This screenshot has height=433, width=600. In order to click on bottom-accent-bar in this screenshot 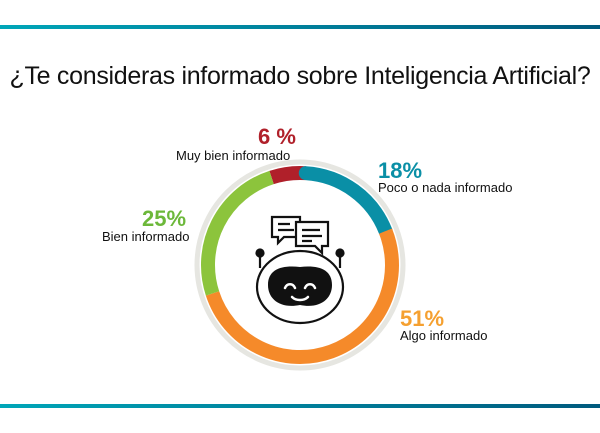, I will do `click(300, 406)`.